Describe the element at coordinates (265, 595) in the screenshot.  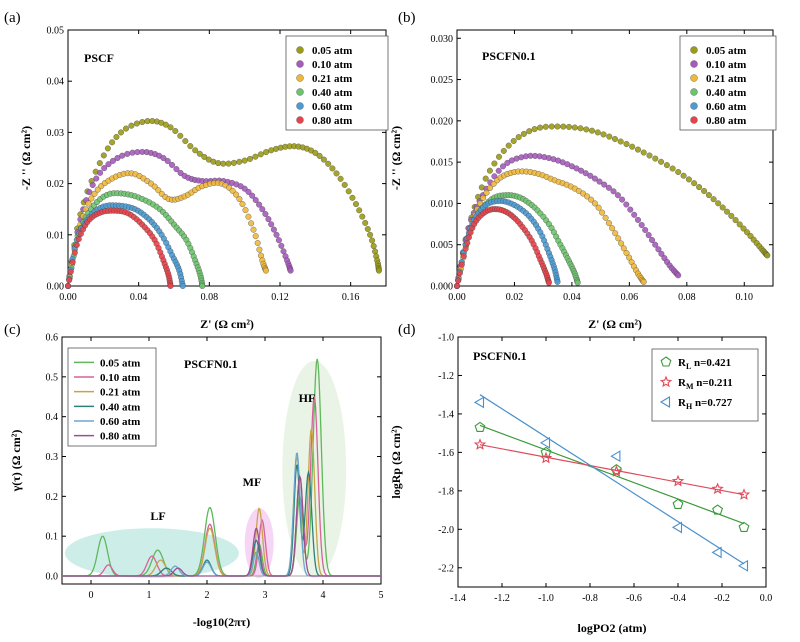
I see `x-tick-label: 3` at that location.